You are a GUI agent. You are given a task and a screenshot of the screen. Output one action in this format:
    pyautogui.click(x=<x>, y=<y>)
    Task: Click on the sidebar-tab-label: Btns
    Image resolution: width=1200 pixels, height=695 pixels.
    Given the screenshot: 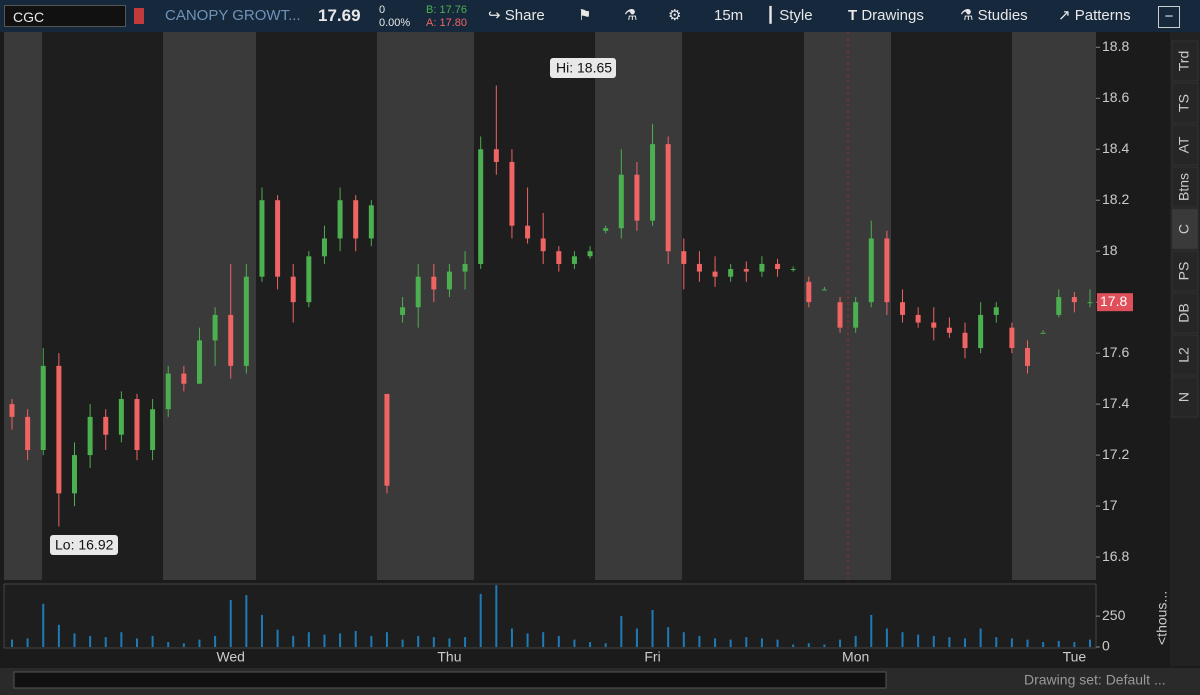 What is the action you would take?
    pyautogui.click(x=1184, y=187)
    